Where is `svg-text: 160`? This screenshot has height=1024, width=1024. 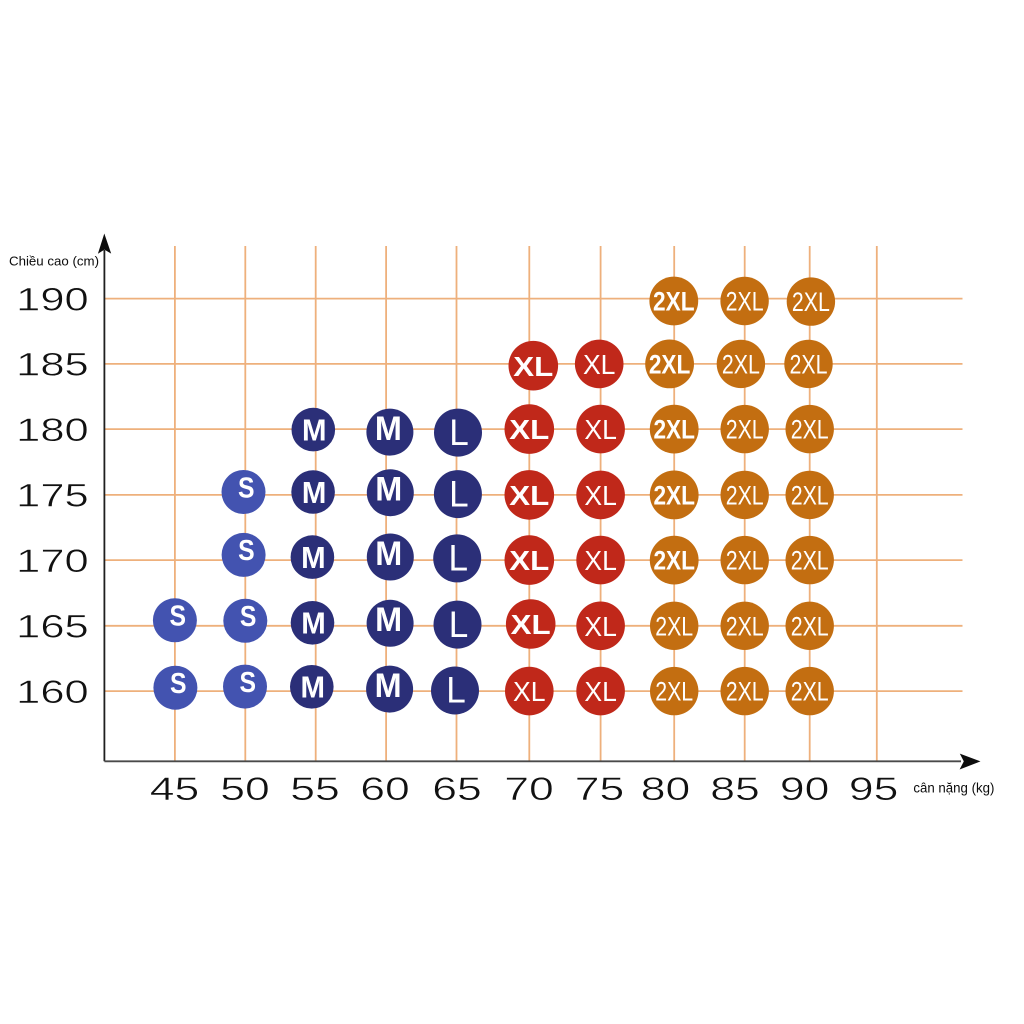
svg-text: 160 is located at coordinates (52, 691).